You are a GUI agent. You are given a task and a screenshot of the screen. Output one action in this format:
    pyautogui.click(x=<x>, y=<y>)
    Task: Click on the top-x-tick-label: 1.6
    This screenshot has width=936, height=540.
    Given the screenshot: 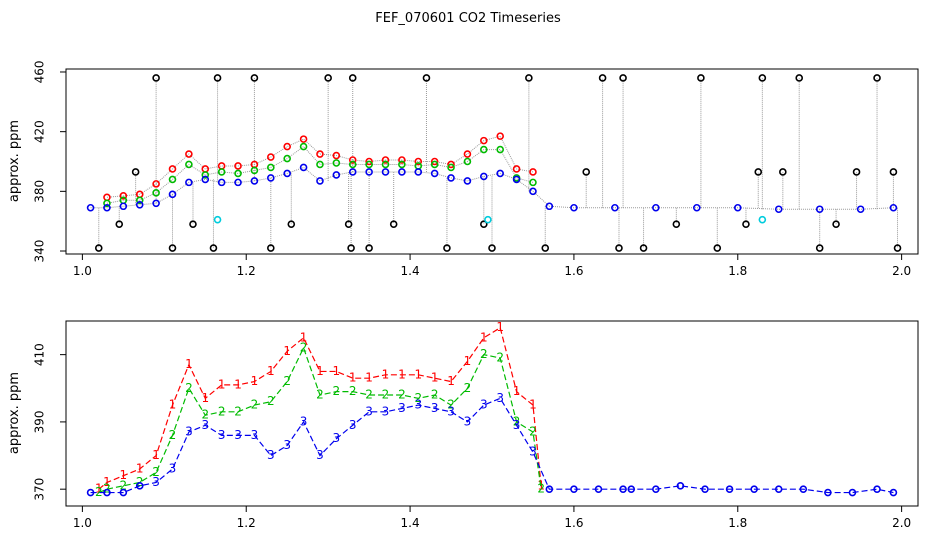 What is the action you would take?
    pyautogui.click(x=573, y=271)
    